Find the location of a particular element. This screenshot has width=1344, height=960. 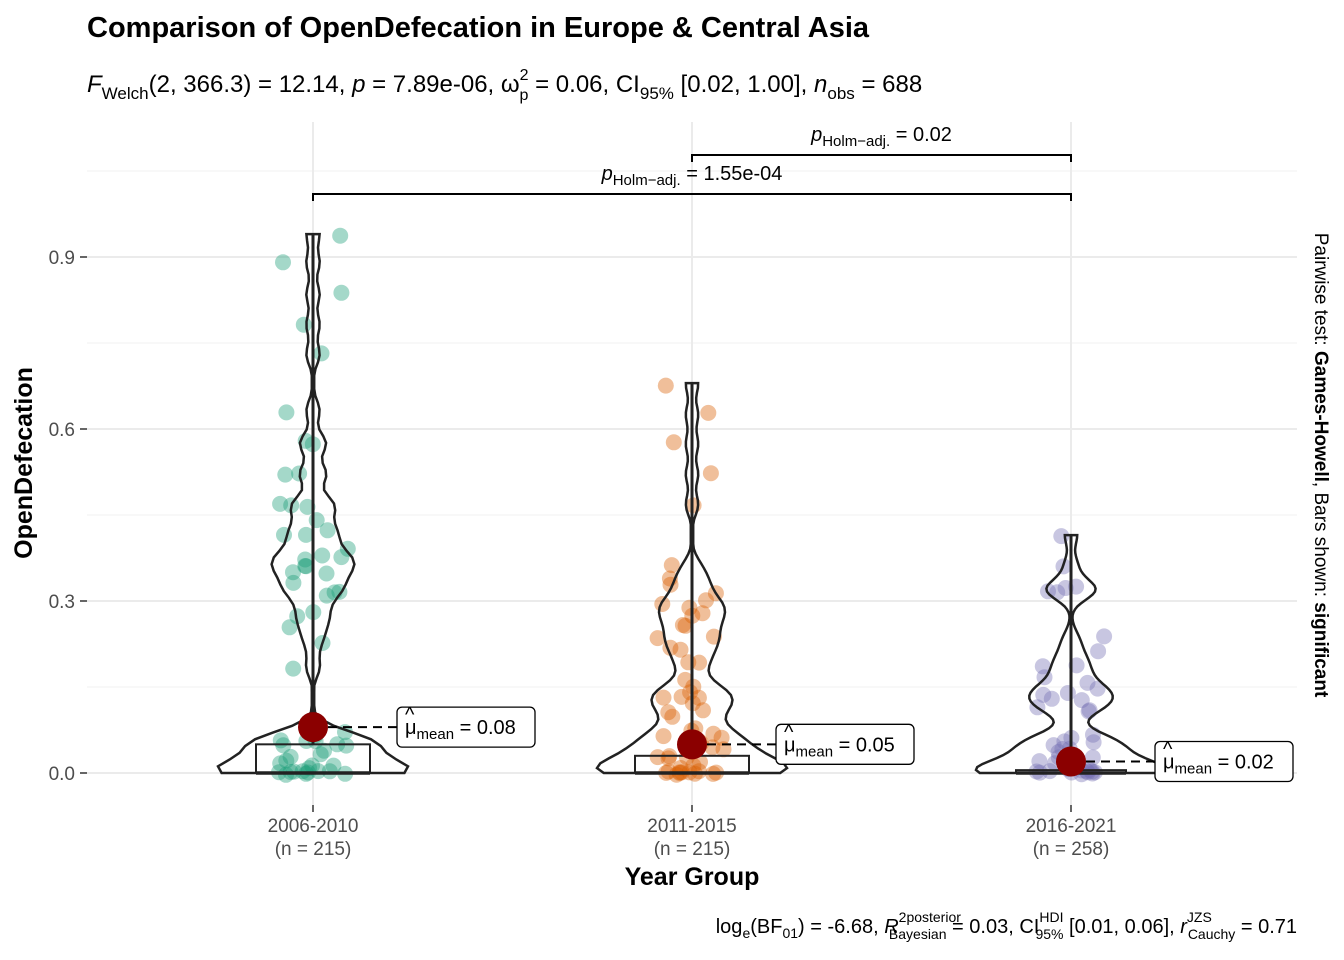

pairwise-bracket is located at coordinates (881, 158).